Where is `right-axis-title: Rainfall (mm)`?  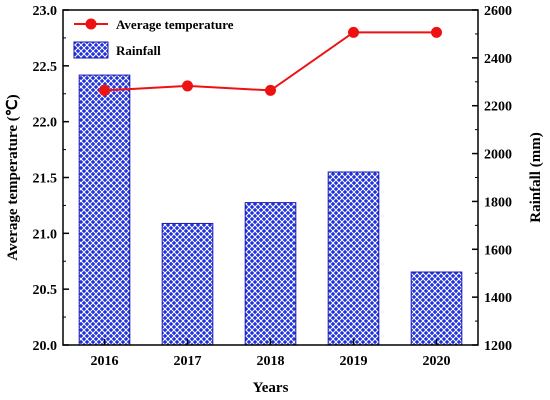 right-axis-title: Rainfall (mm) is located at coordinates (536, 177).